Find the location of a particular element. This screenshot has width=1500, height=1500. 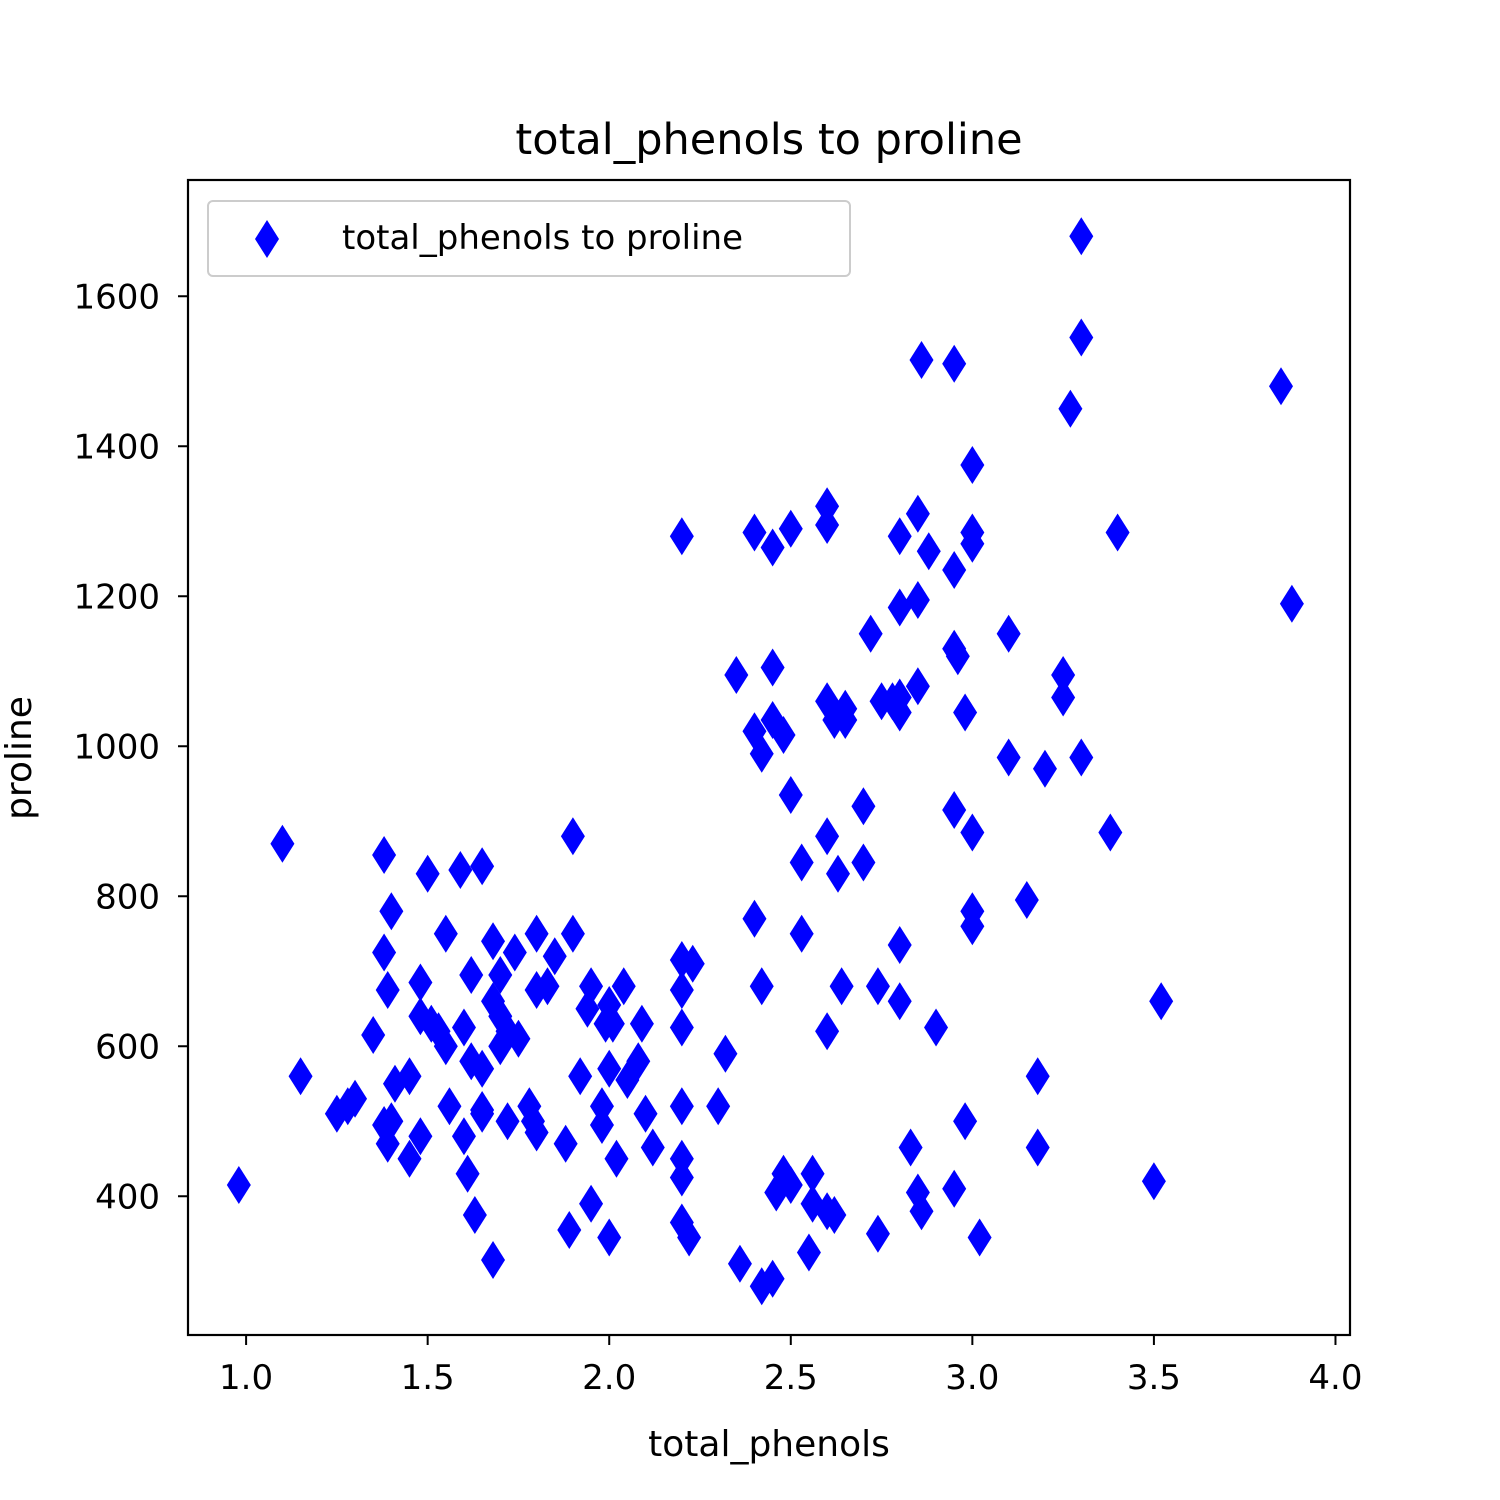

y-tick-label: 400 is located at coordinates (127, 1197).